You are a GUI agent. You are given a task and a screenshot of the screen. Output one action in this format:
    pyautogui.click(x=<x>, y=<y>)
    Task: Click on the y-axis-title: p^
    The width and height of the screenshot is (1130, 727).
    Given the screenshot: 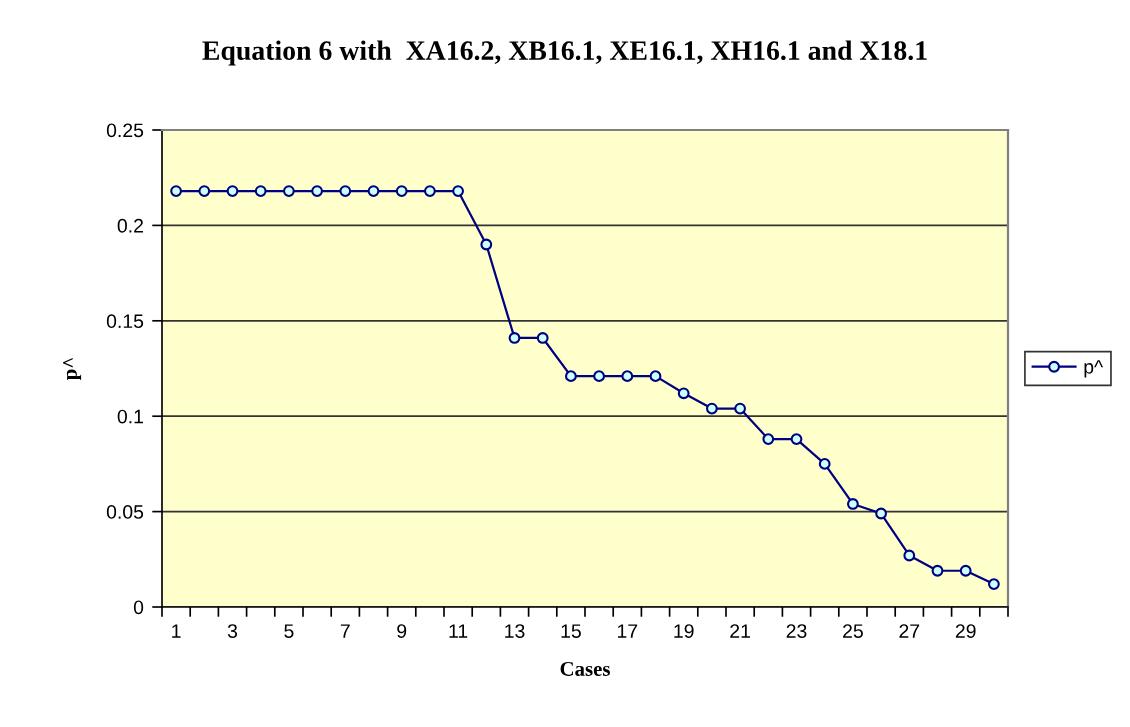 What is the action you would take?
    pyautogui.click(x=72, y=369)
    